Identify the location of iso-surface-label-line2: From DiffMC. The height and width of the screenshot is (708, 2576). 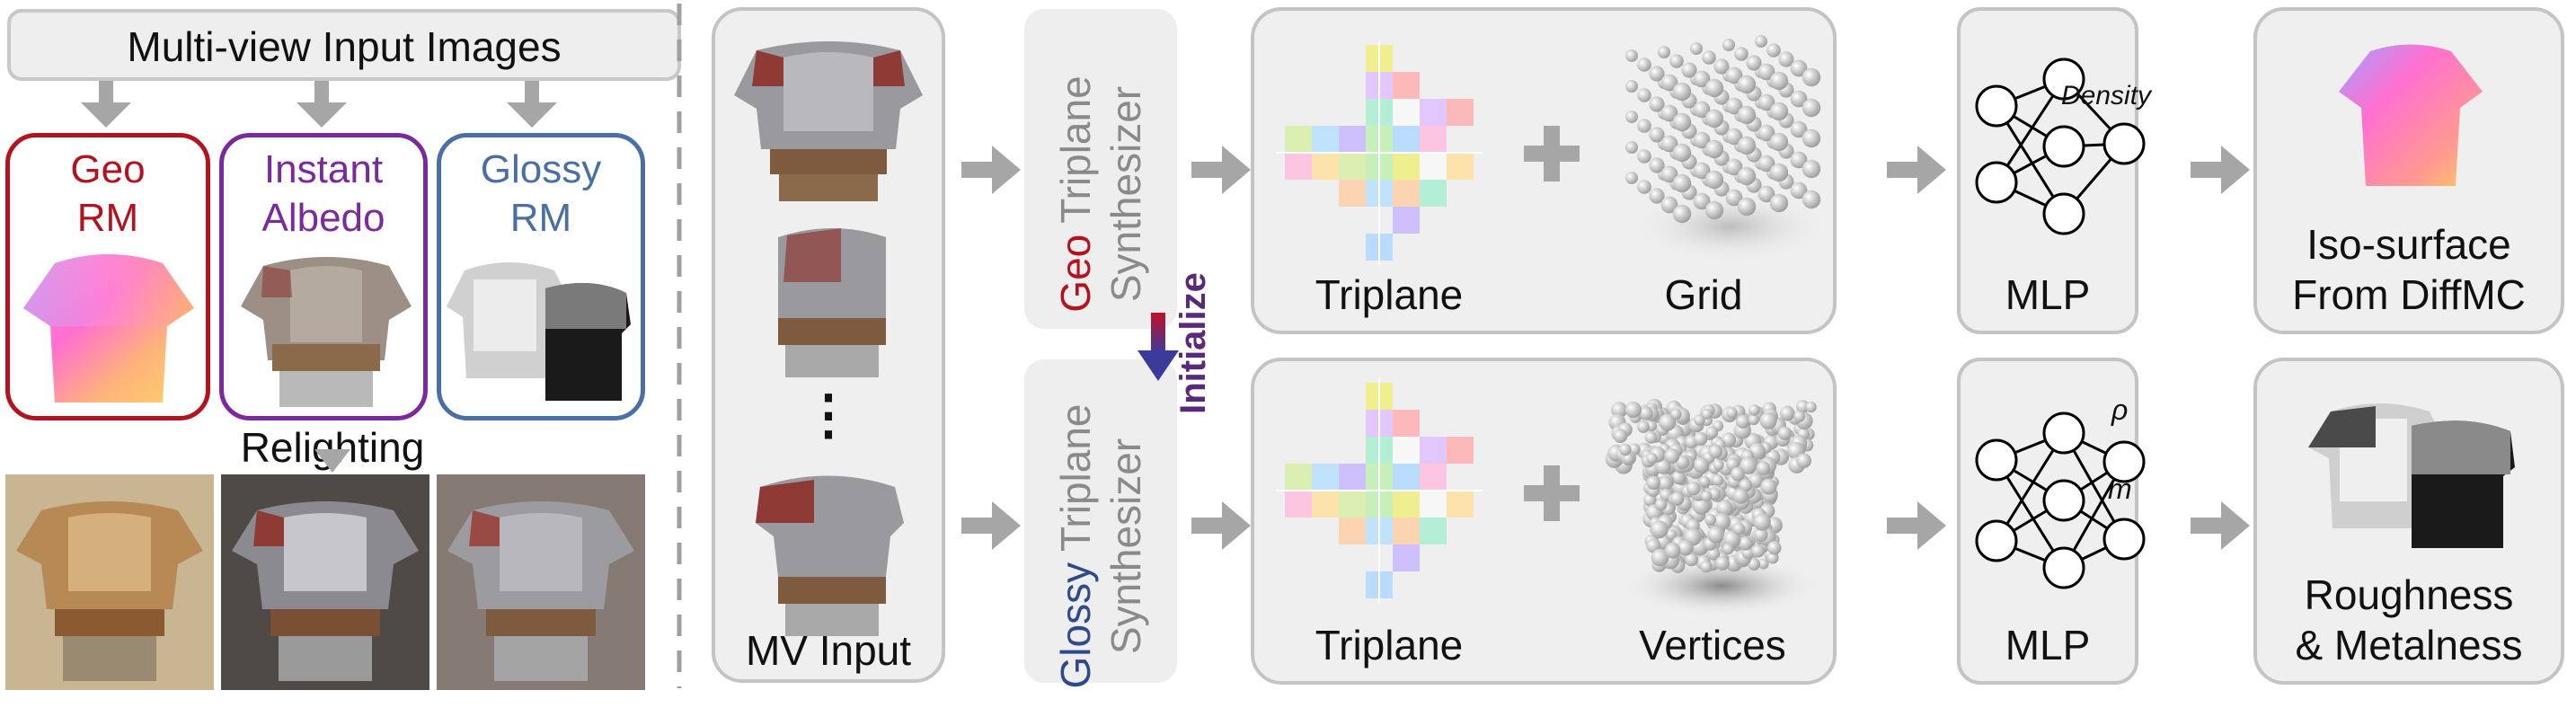
(2409, 294).